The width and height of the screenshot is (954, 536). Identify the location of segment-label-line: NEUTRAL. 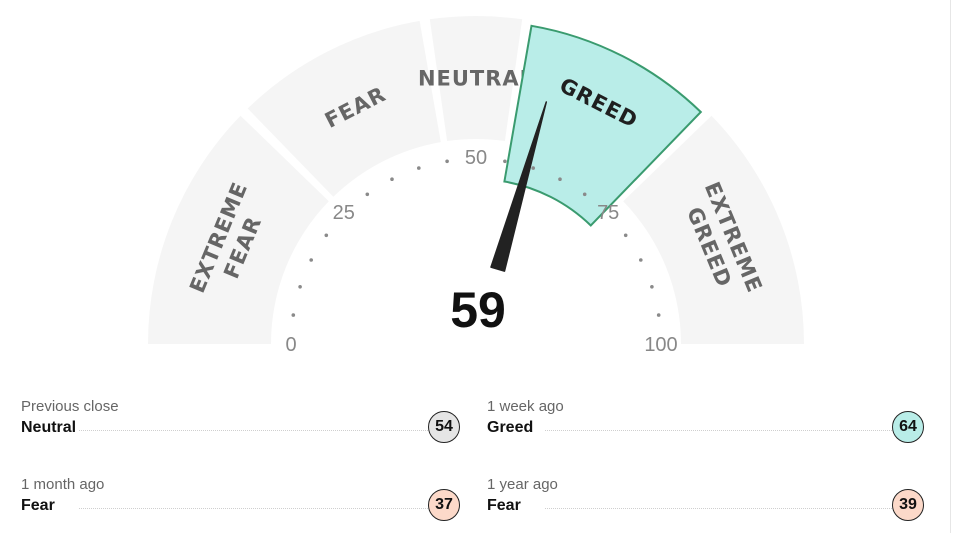
(476, 79).